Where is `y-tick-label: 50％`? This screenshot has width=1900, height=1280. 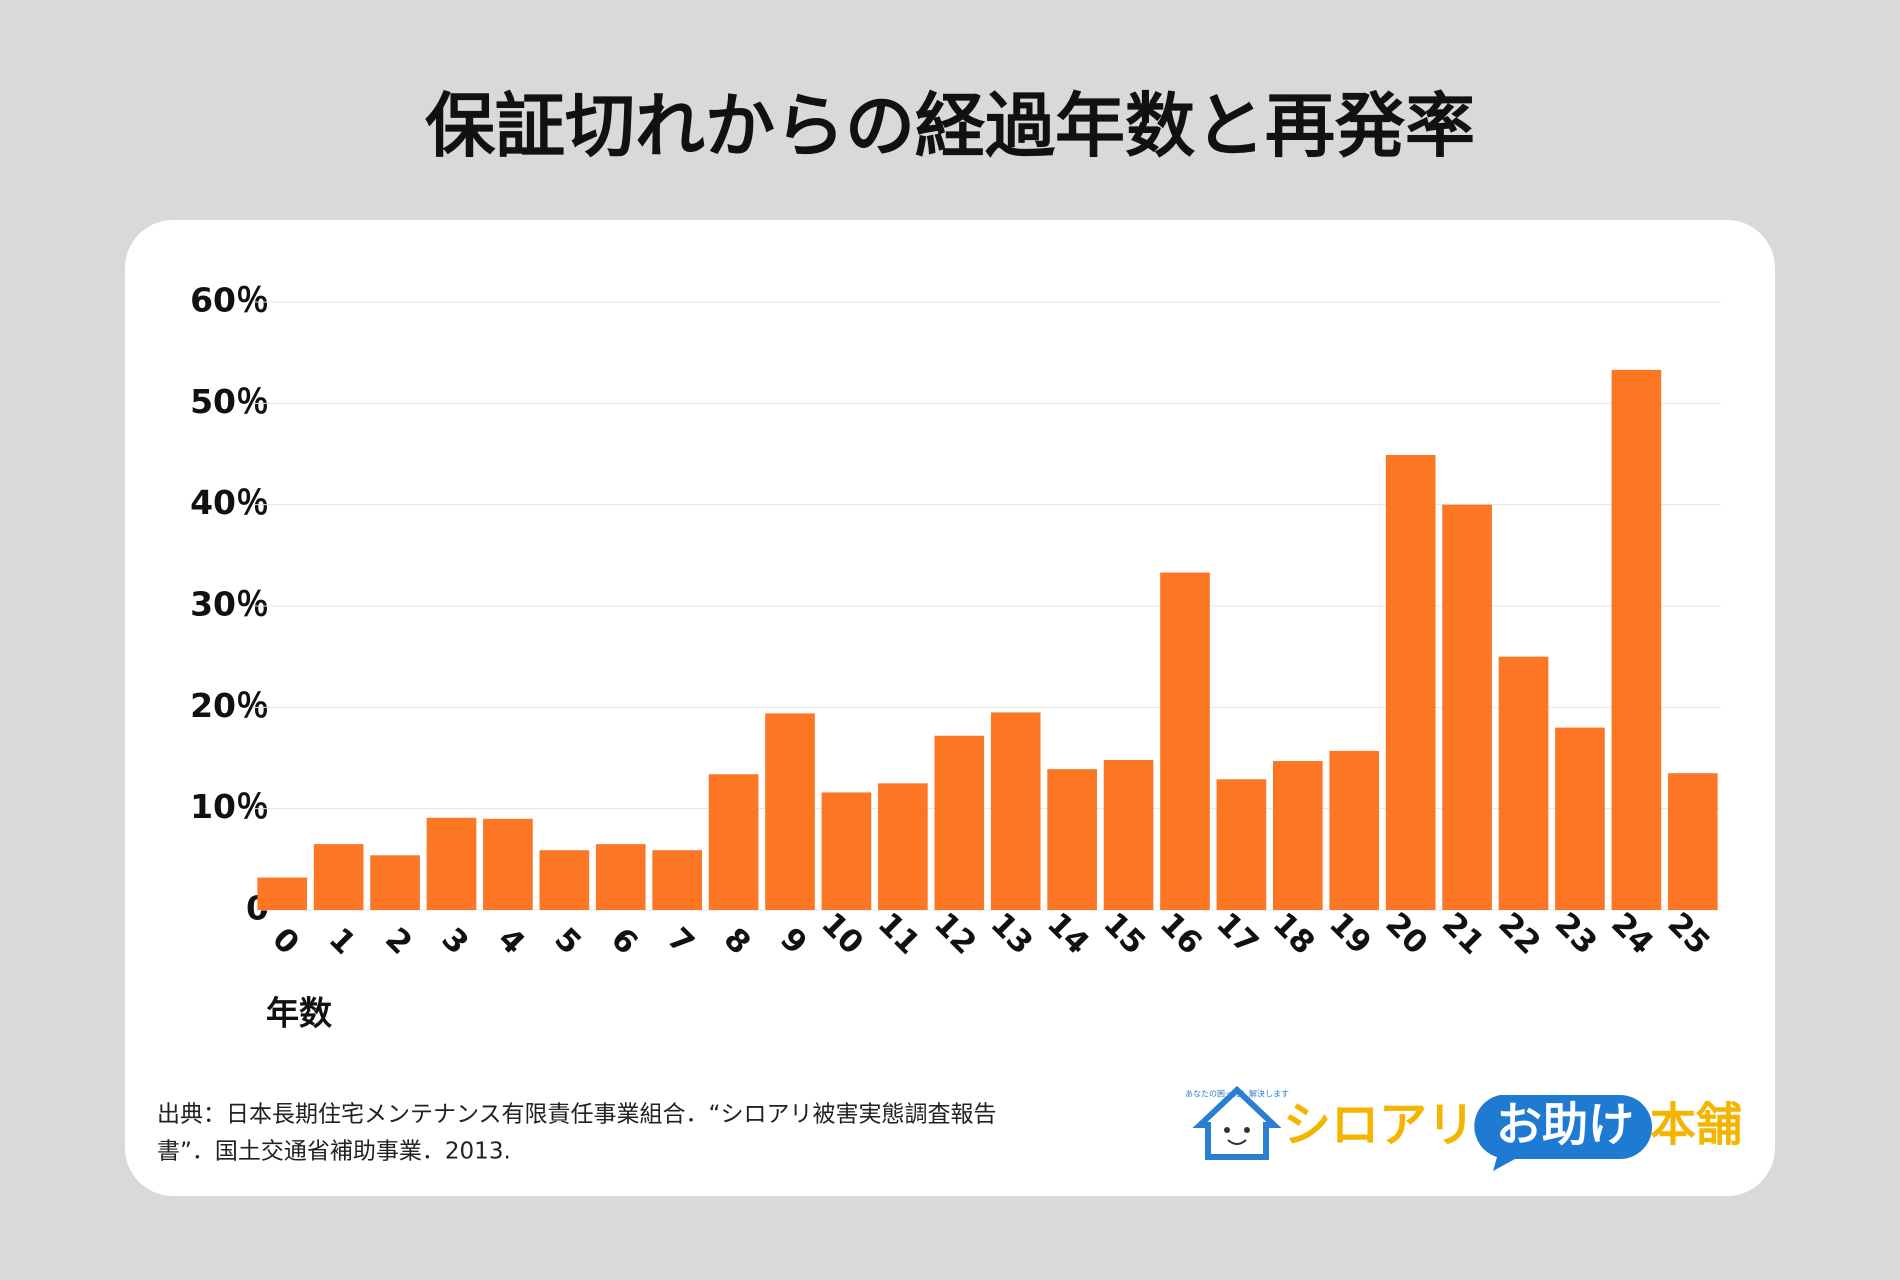
y-tick-label: 50％ is located at coordinates (229, 401).